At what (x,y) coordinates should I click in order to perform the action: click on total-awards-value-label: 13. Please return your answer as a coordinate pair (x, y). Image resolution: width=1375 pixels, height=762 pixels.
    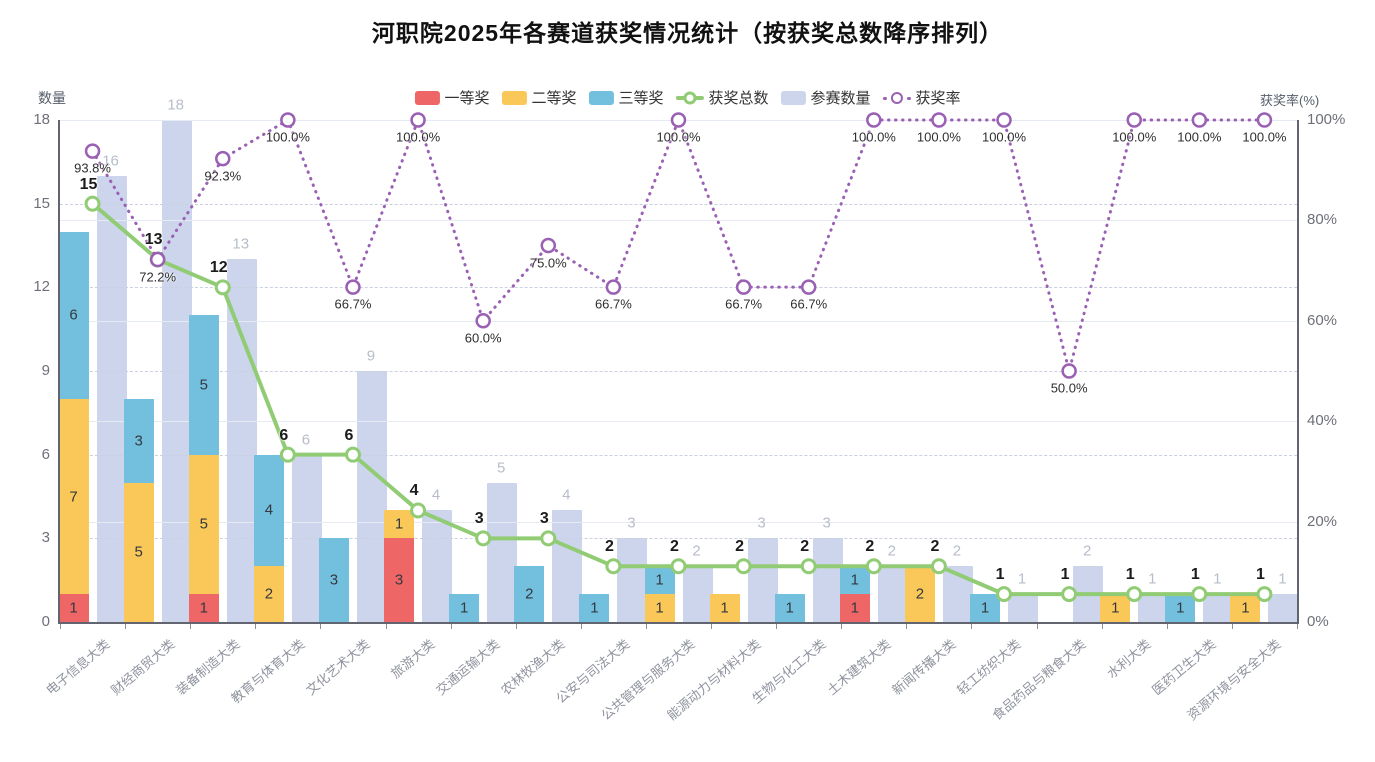
    Looking at the image, I should click on (153, 240).